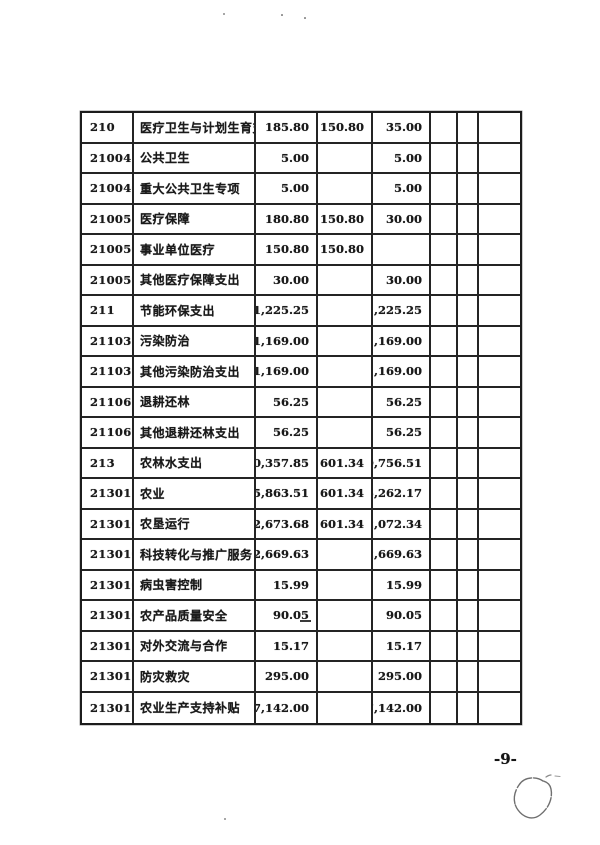 The height and width of the screenshot is (845, 600). What do you see at coordinates (195, 462) in the screenshot?
I see `name-cell: 农林水支出` at bounding box center [195, 462].